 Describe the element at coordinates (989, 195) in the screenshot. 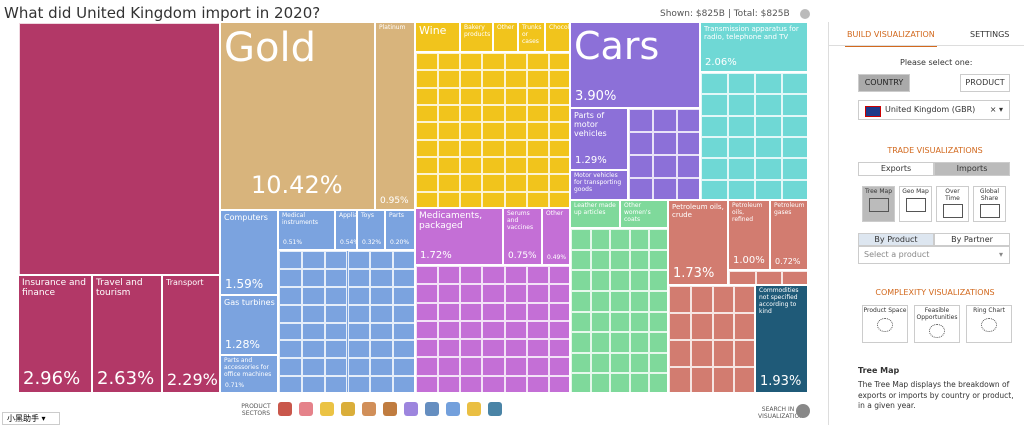

I see `trade-type-label: Global Share` at that location.